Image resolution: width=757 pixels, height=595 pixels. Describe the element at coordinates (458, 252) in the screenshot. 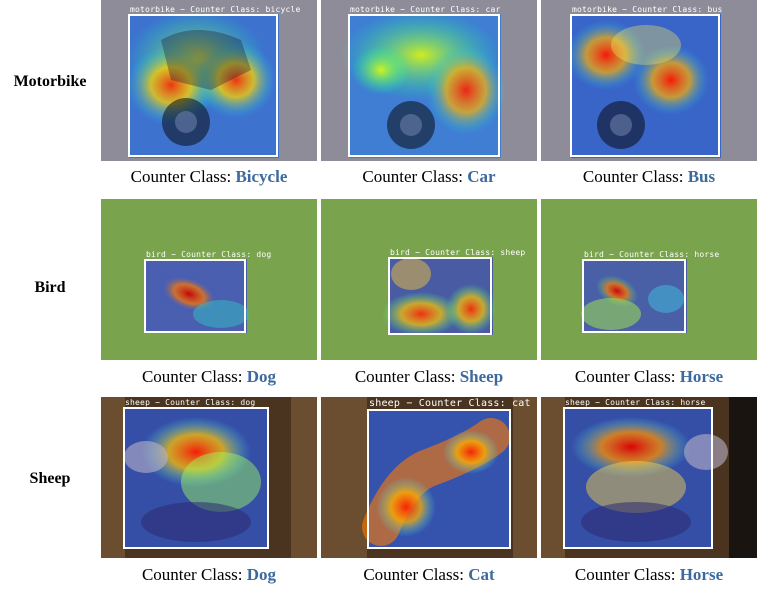

I see `overlay-label: bird − Counter Class: sheep` at that location.